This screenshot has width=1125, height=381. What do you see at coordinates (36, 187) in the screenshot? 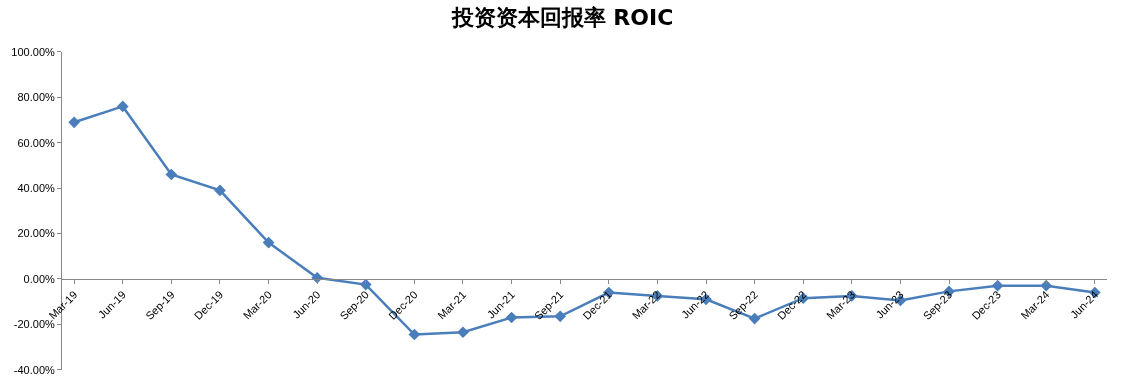
I see `y-tick-label: 40.00%` at bounding box center [36, 187].